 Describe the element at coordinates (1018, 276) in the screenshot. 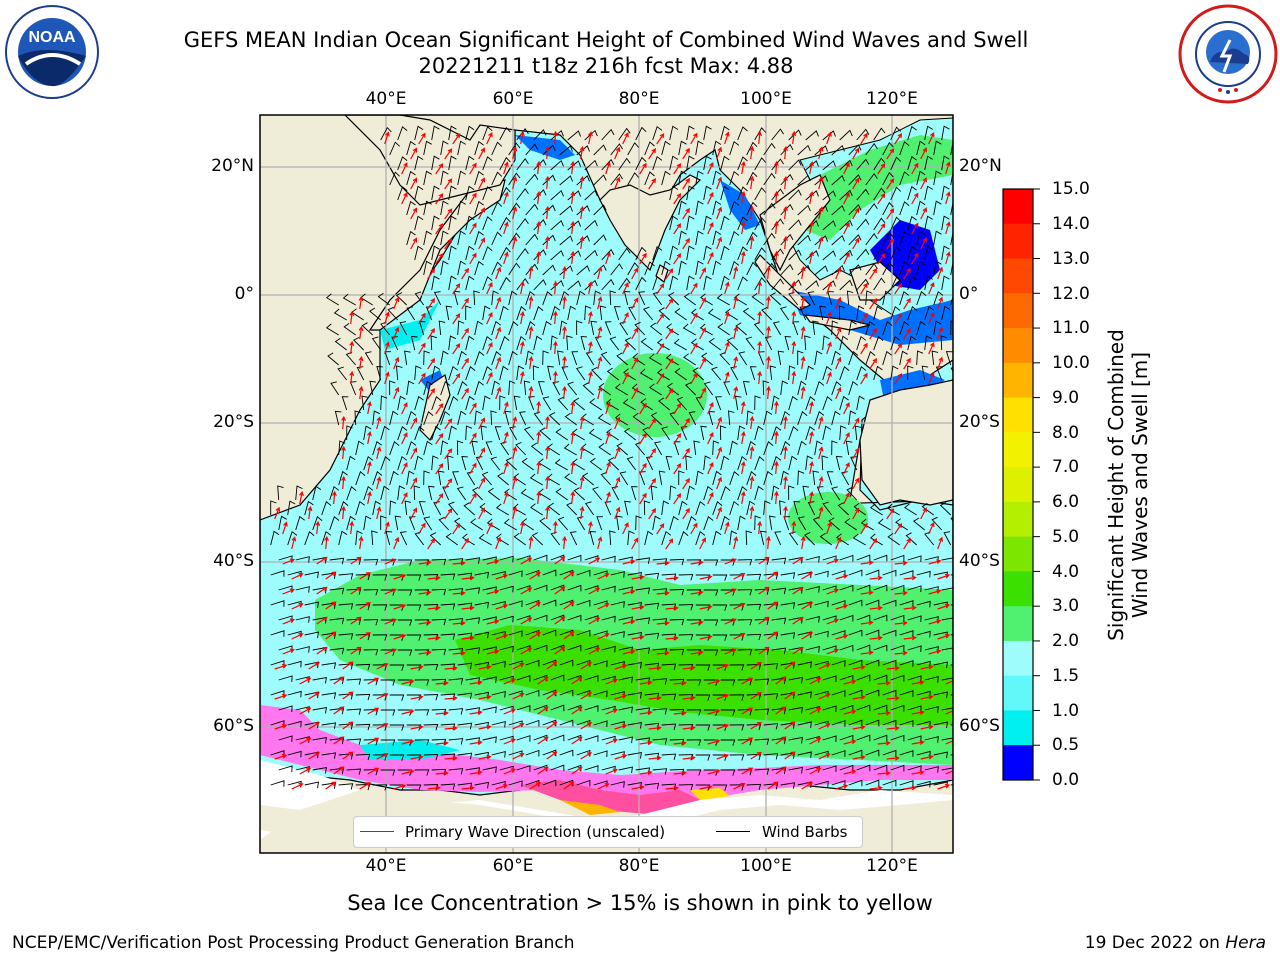

I see `colorbar-band` at that location.